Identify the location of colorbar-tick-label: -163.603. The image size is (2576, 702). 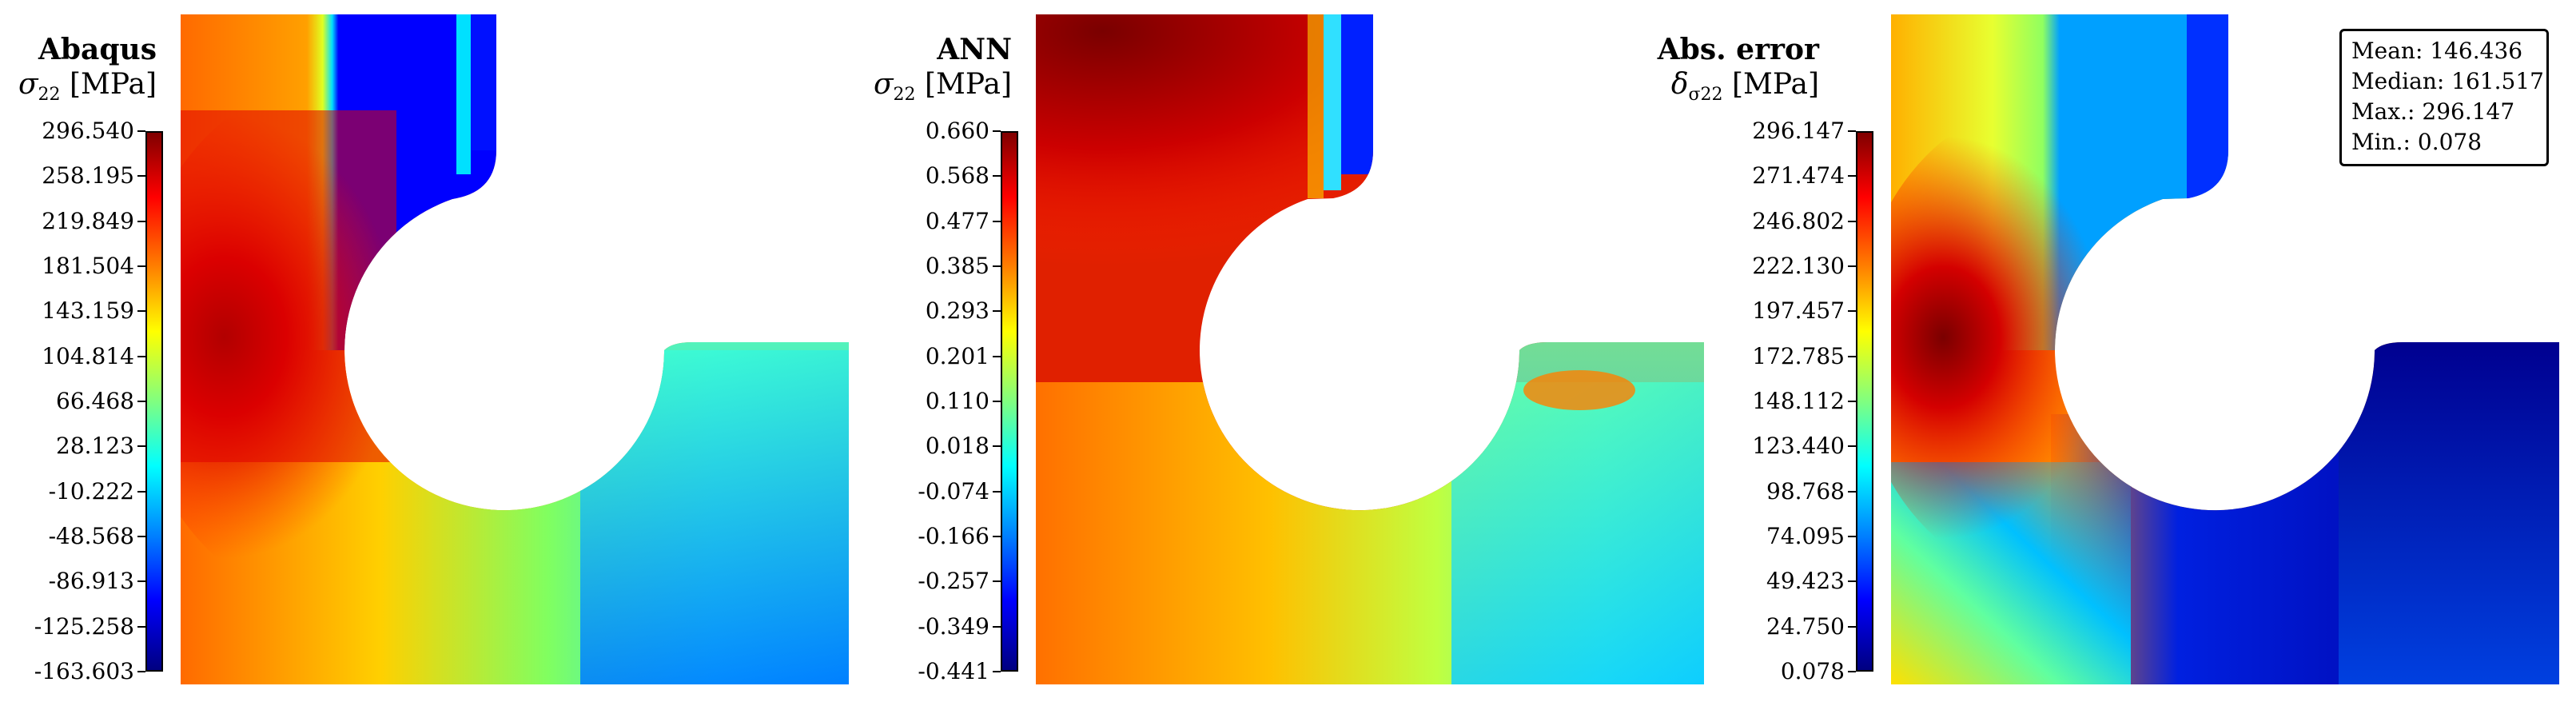
(84, 671).